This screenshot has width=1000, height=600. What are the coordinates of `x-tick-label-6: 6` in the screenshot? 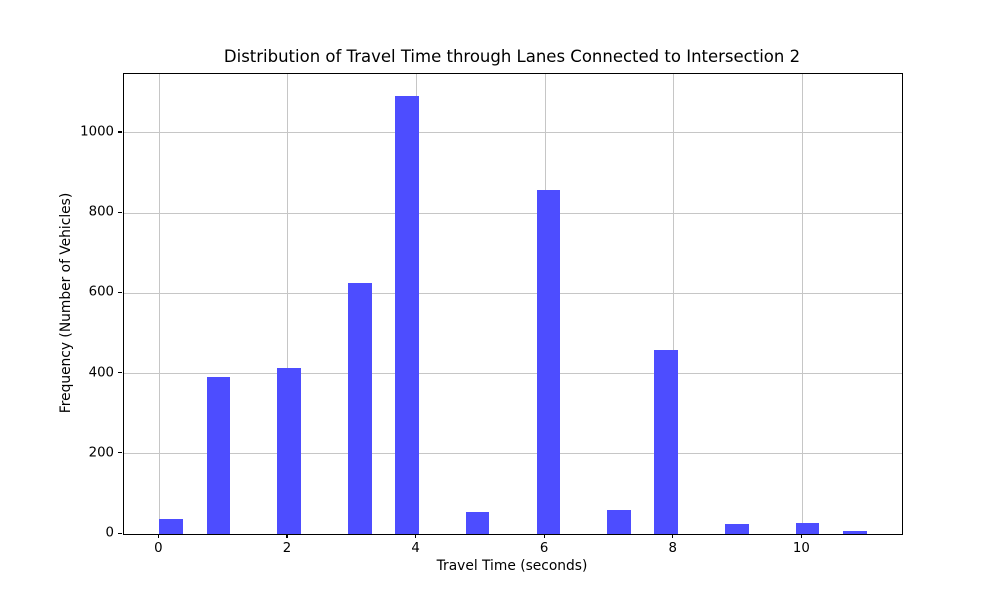 It's located at (544, 548).